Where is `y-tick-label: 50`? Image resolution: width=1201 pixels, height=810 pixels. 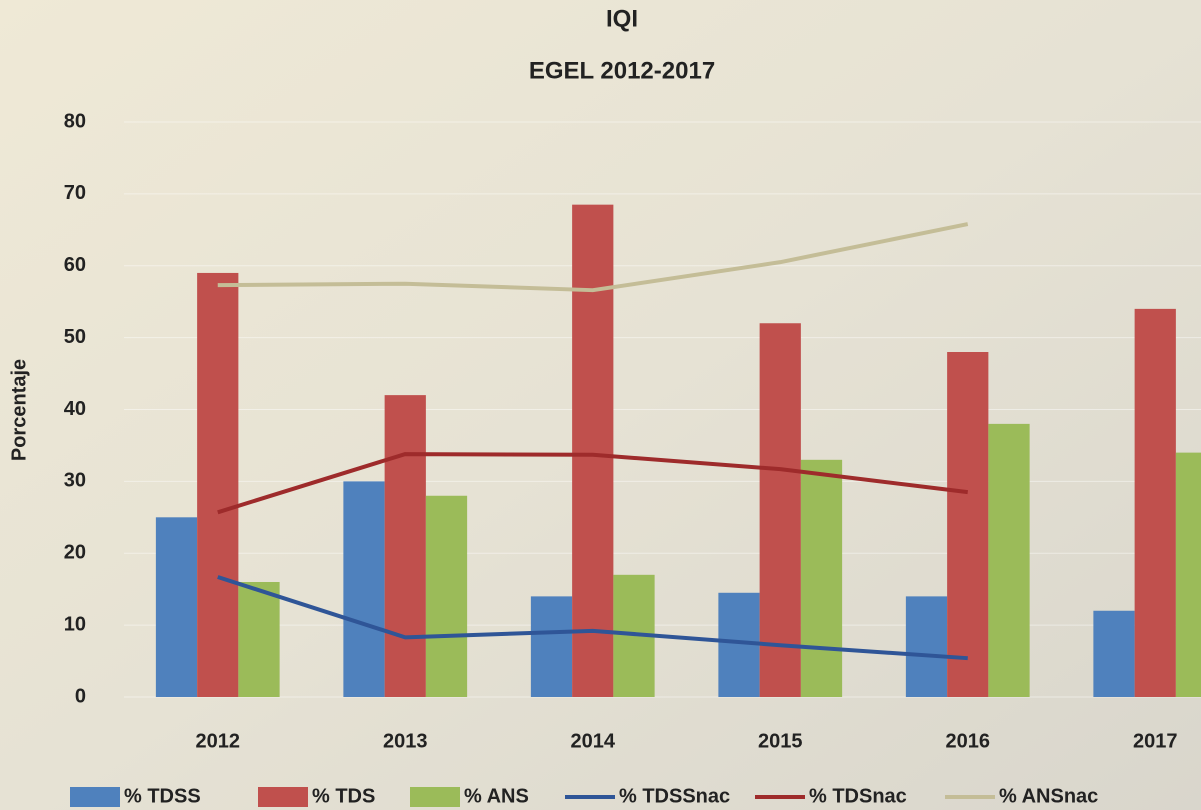
y-tick-label: 50 is located at coordinates (75, 337).